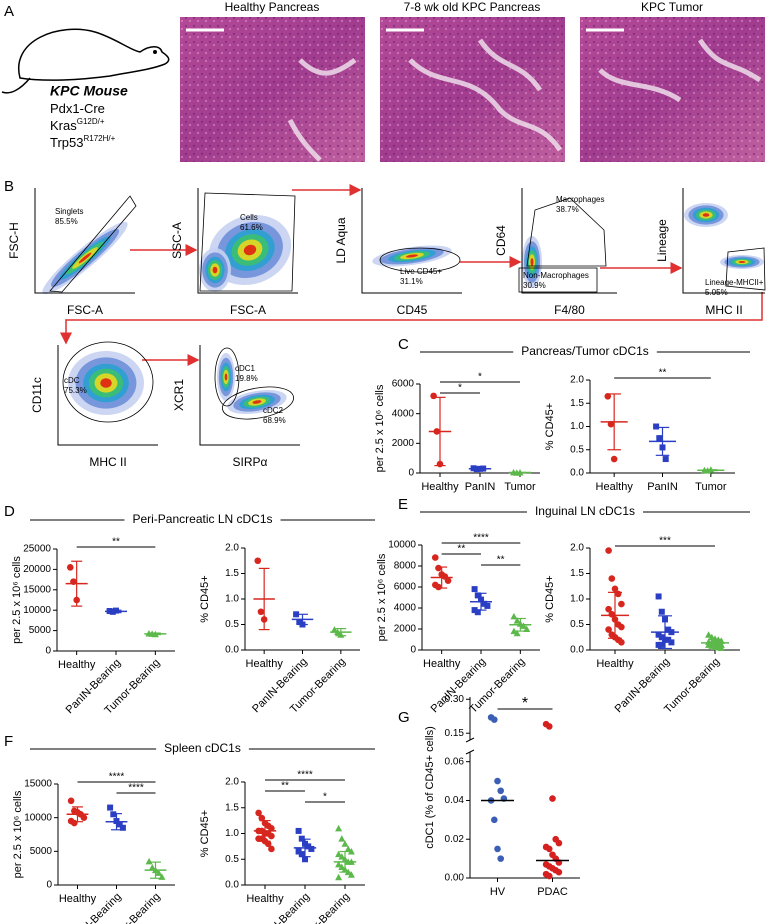  I want to click on gate-name: cDC, so click(72, 380).